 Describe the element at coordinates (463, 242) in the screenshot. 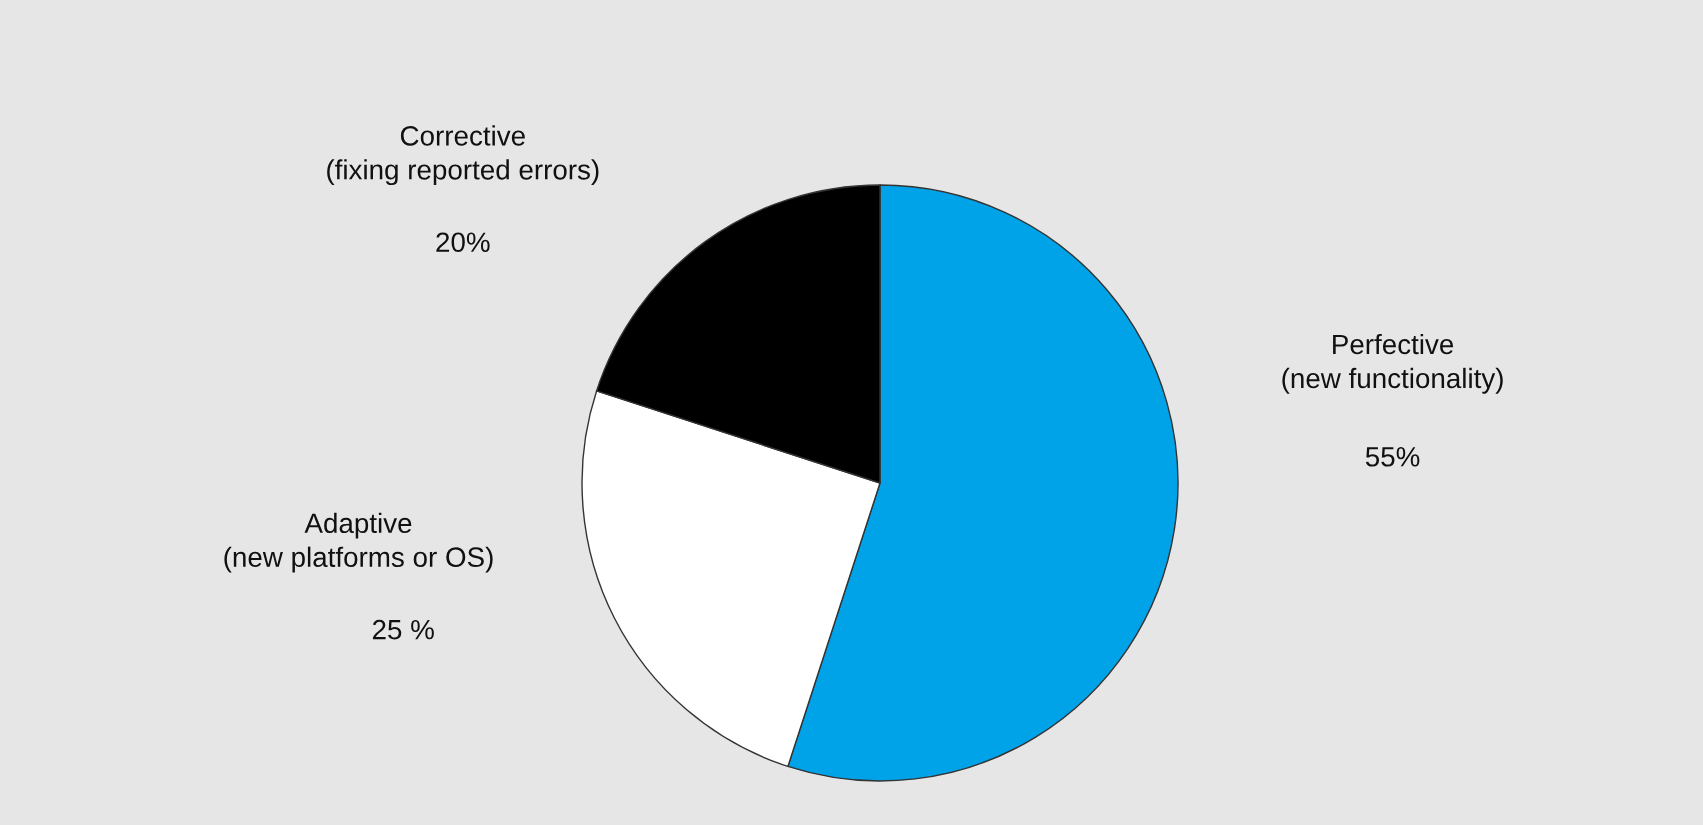

I see `data-label: 20%` at that location.